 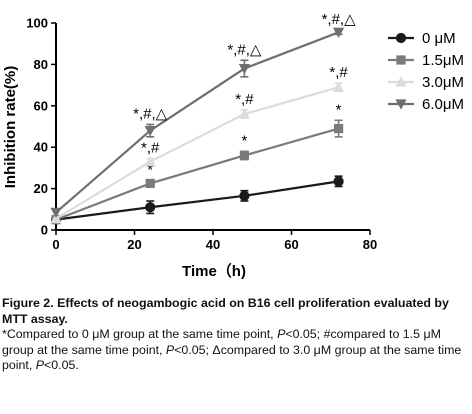 What do you see at coordinates (37, 23) in the screenshot?
I see `y-tick-label: 100` at bounding box center [37, 23].